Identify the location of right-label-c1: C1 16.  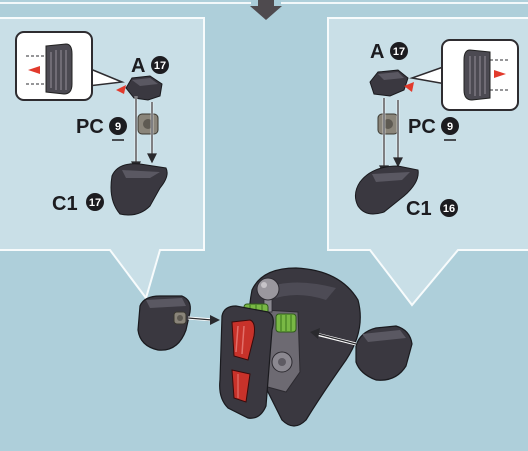
(432, 209).